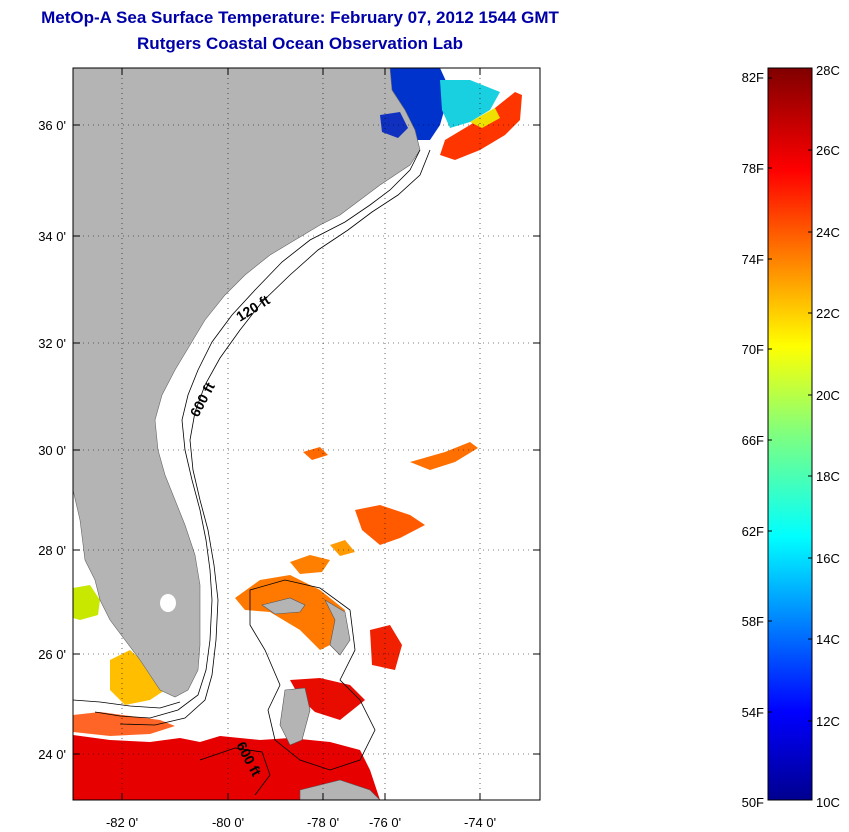 The height and width of the screenshot is (832, 849). What do you see at coordinates (52, 236) in the screenshot?
I see `lat-label-34: 34 0'` at bounding box center [52, 236].